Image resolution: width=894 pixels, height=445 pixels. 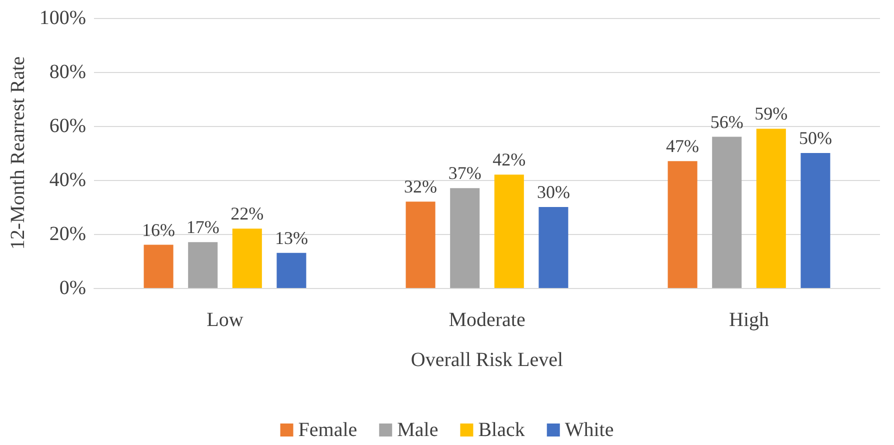 What do you see at coordinates (771, 114) in the screenshot?
I see `data-label: 59%` at bounding box center [771, 114].